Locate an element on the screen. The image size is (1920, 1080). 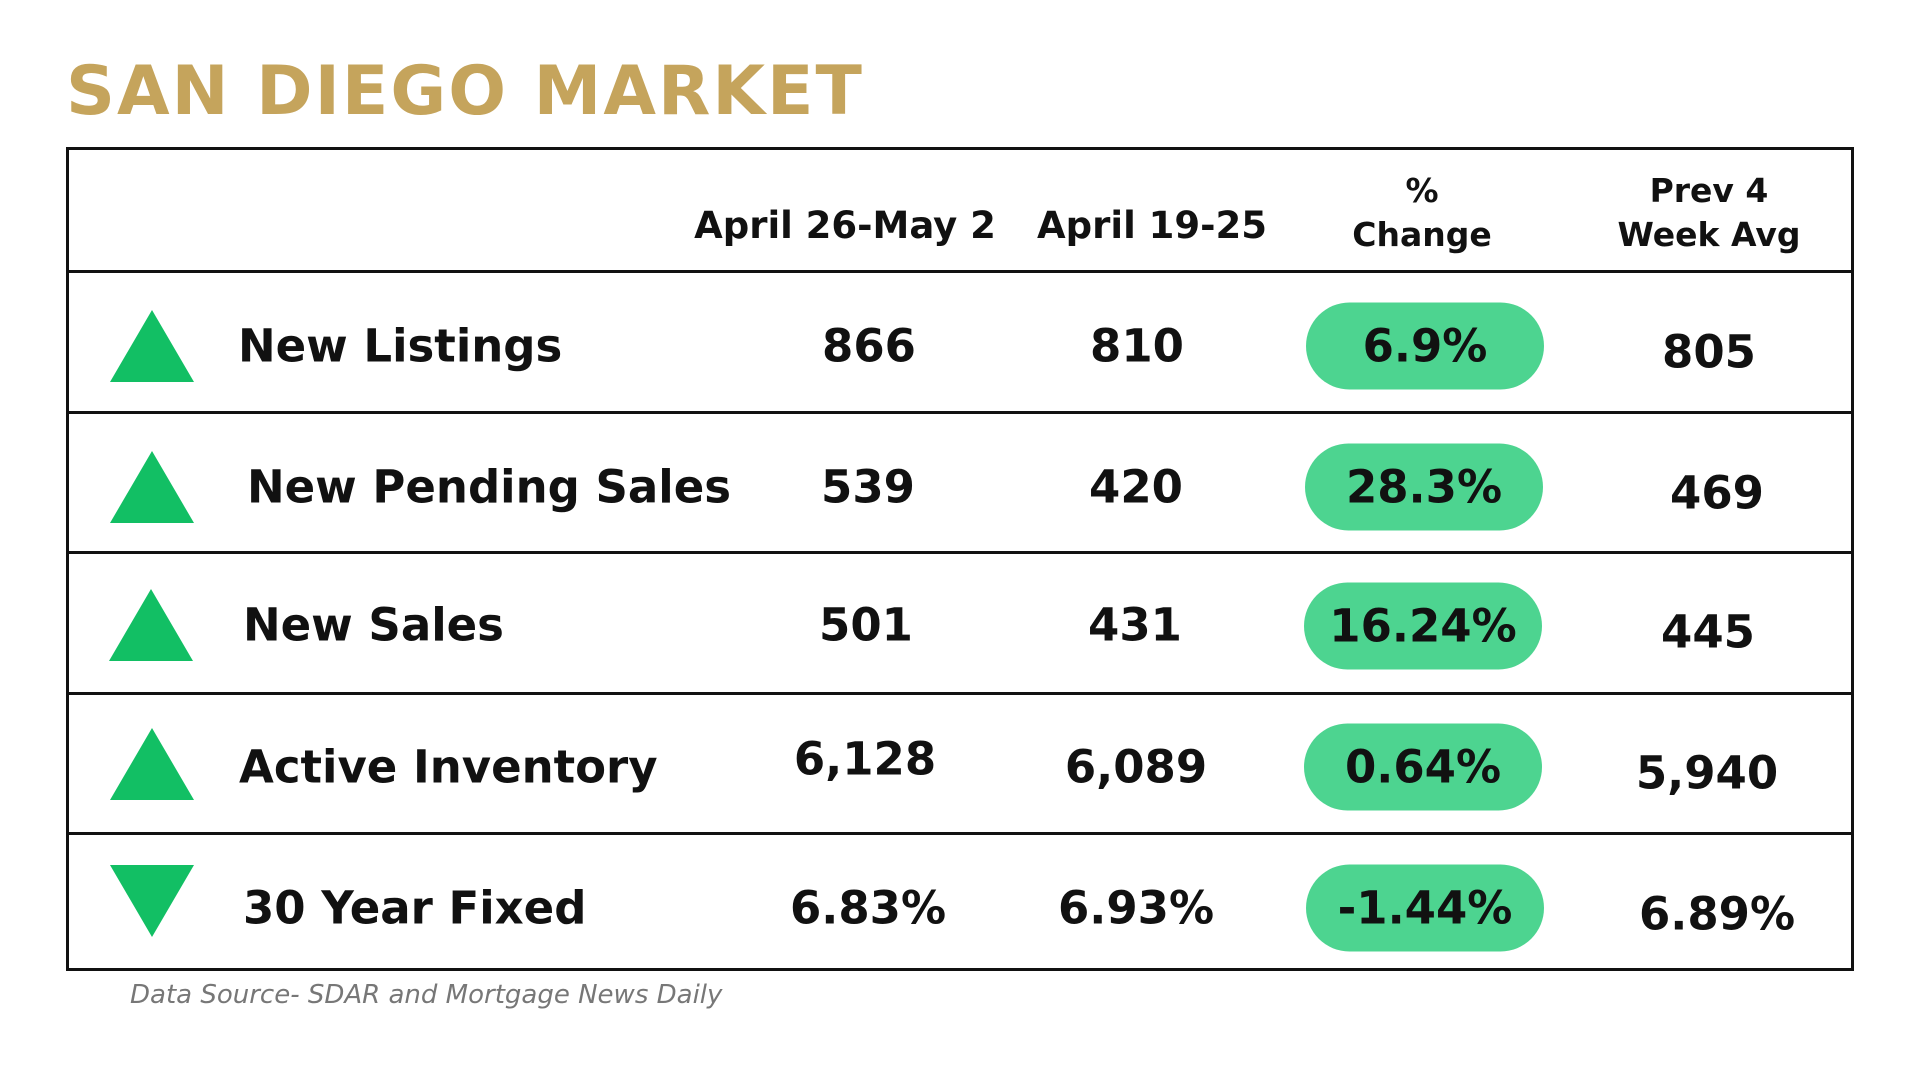
row-avg: 5,940 is located at coordinates (1707, 773).